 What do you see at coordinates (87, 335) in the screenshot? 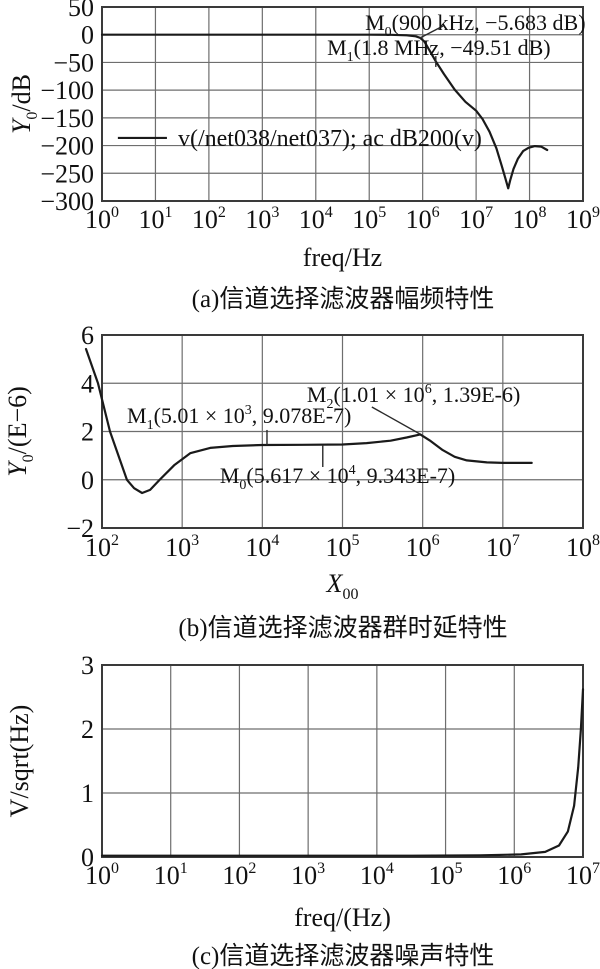
I see `y-tick-label: 6` at bounding box center [87, 335].